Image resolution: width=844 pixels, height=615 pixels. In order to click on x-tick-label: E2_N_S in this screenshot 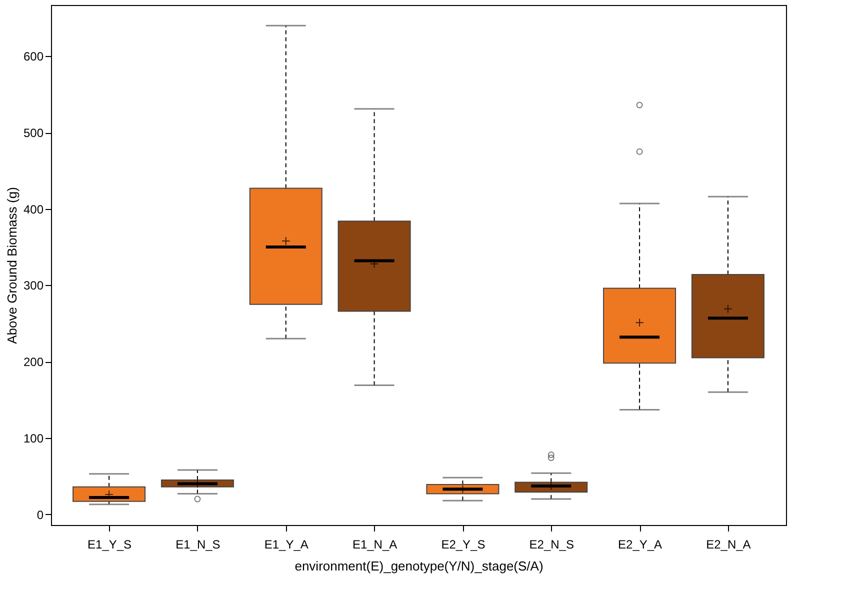, I will do `click(551, 545)`.